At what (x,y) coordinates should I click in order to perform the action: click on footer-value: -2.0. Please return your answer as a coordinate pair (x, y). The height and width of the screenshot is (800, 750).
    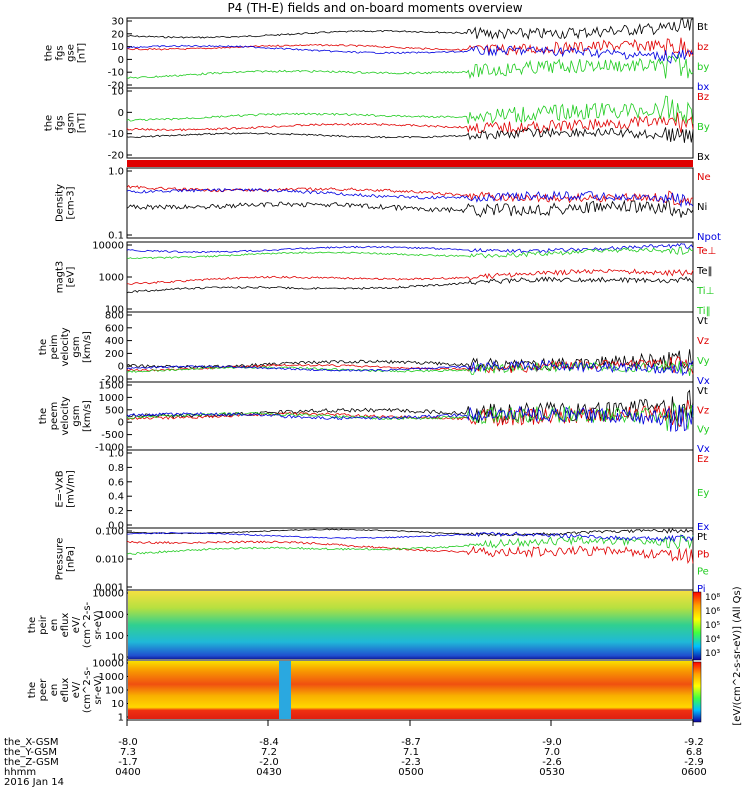
    Looking at the image, I should click on (269, 762).